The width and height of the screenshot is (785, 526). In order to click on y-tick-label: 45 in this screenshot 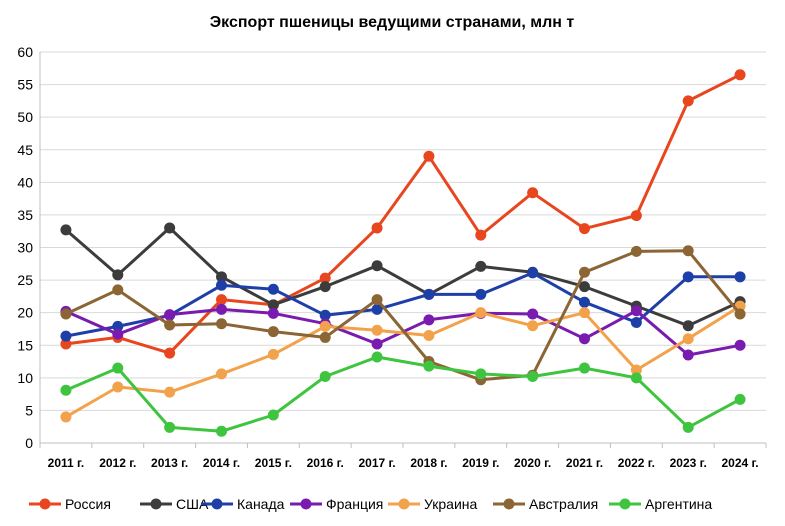, I will do `click(25, 150)`.